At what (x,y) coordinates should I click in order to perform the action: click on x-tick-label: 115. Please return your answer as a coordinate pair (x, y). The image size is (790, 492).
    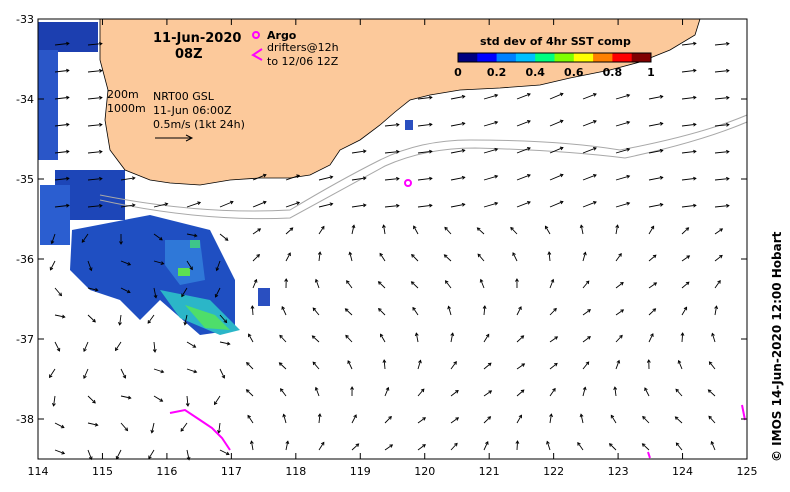
    Looking at the image, I should click on (102, 471).